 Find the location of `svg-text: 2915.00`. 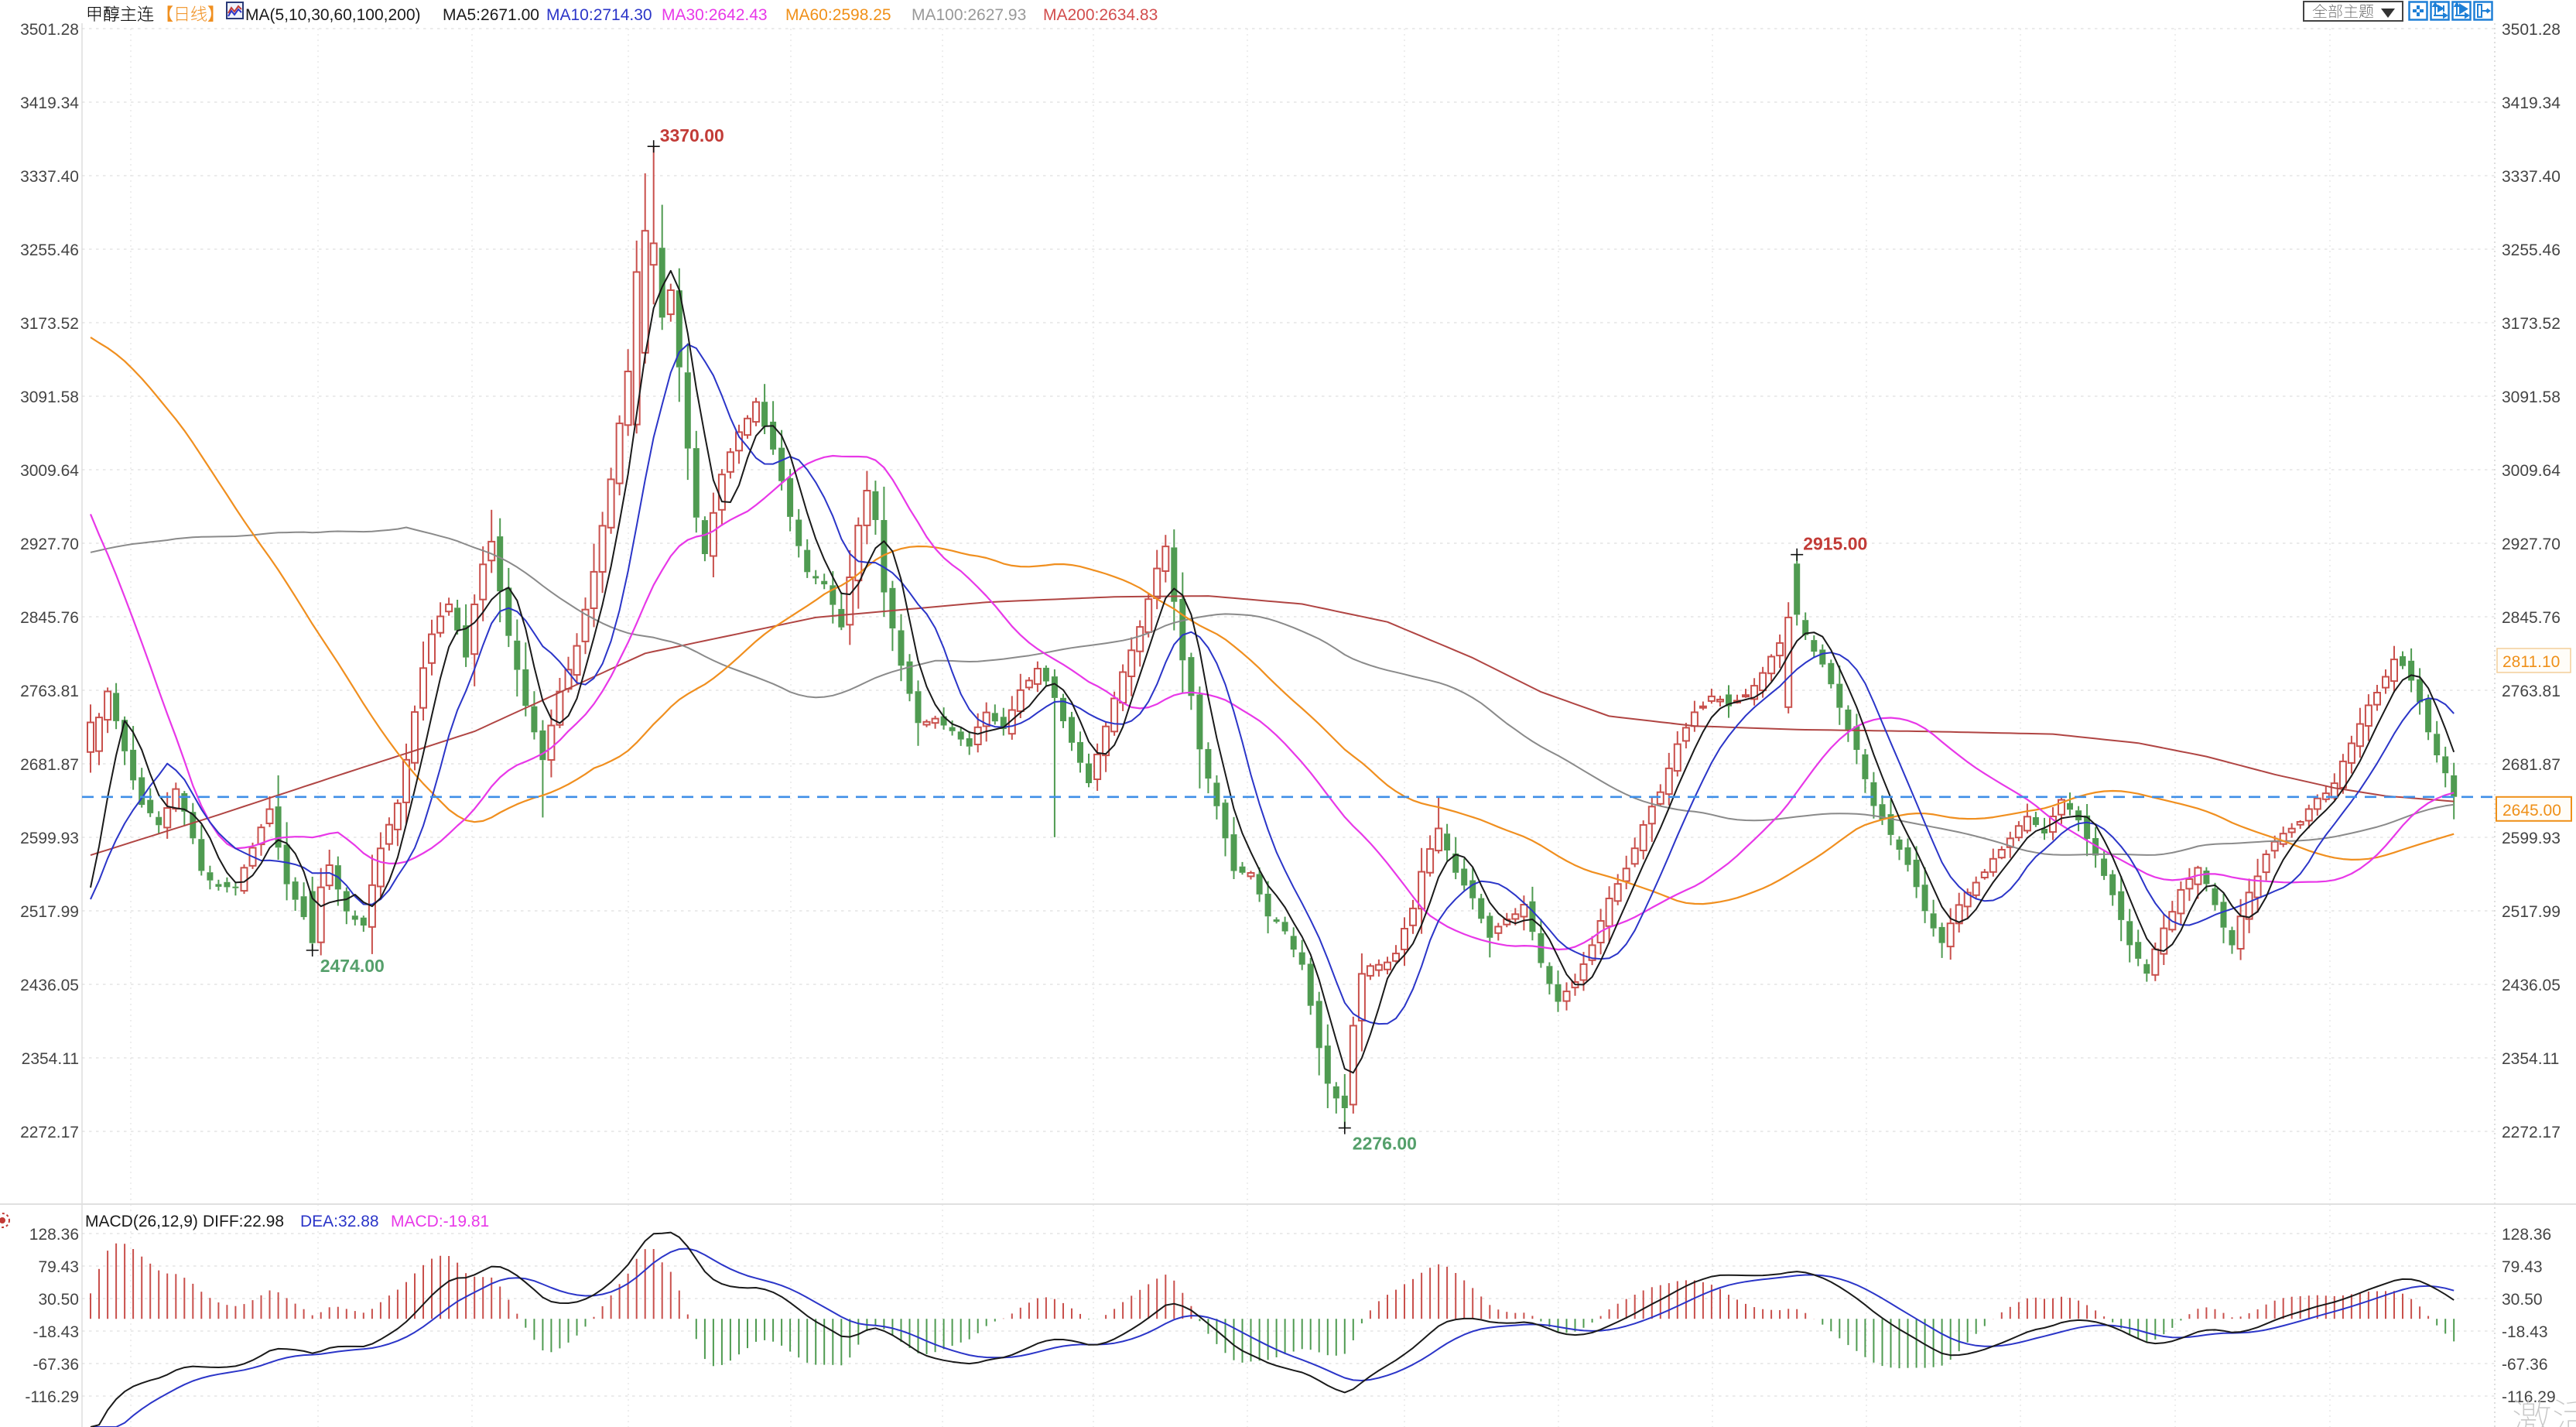

svg-text: 2915.00 is located at coordinates (1835, 544).